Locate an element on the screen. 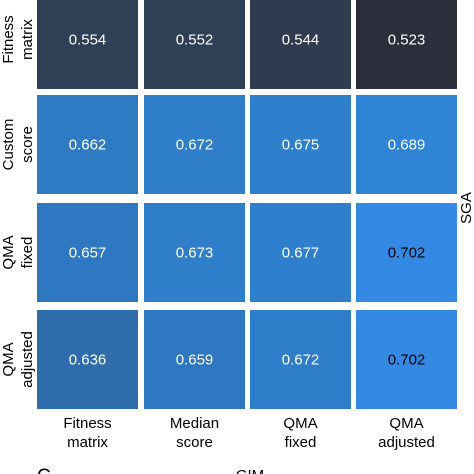 The image size is (474, 474). panel-letter: C is located at coordinates (44, 470).